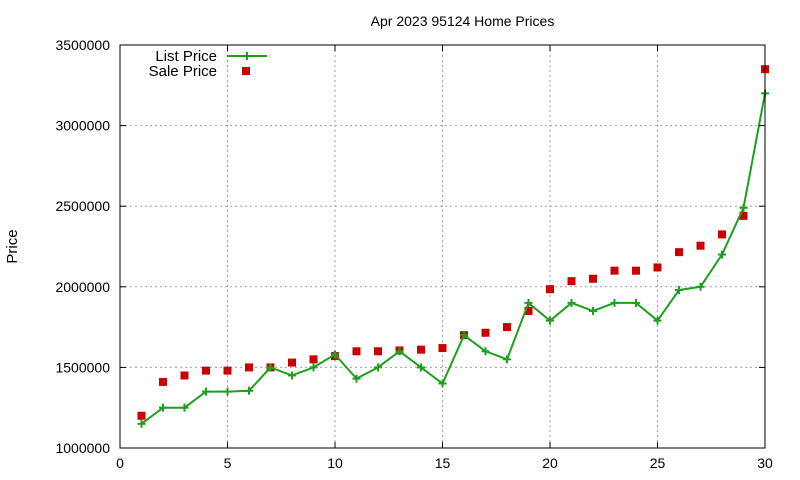 The height and width of the screenshot is (480, 800). I want to click on x-tick-label: 30, so click(765, 463).